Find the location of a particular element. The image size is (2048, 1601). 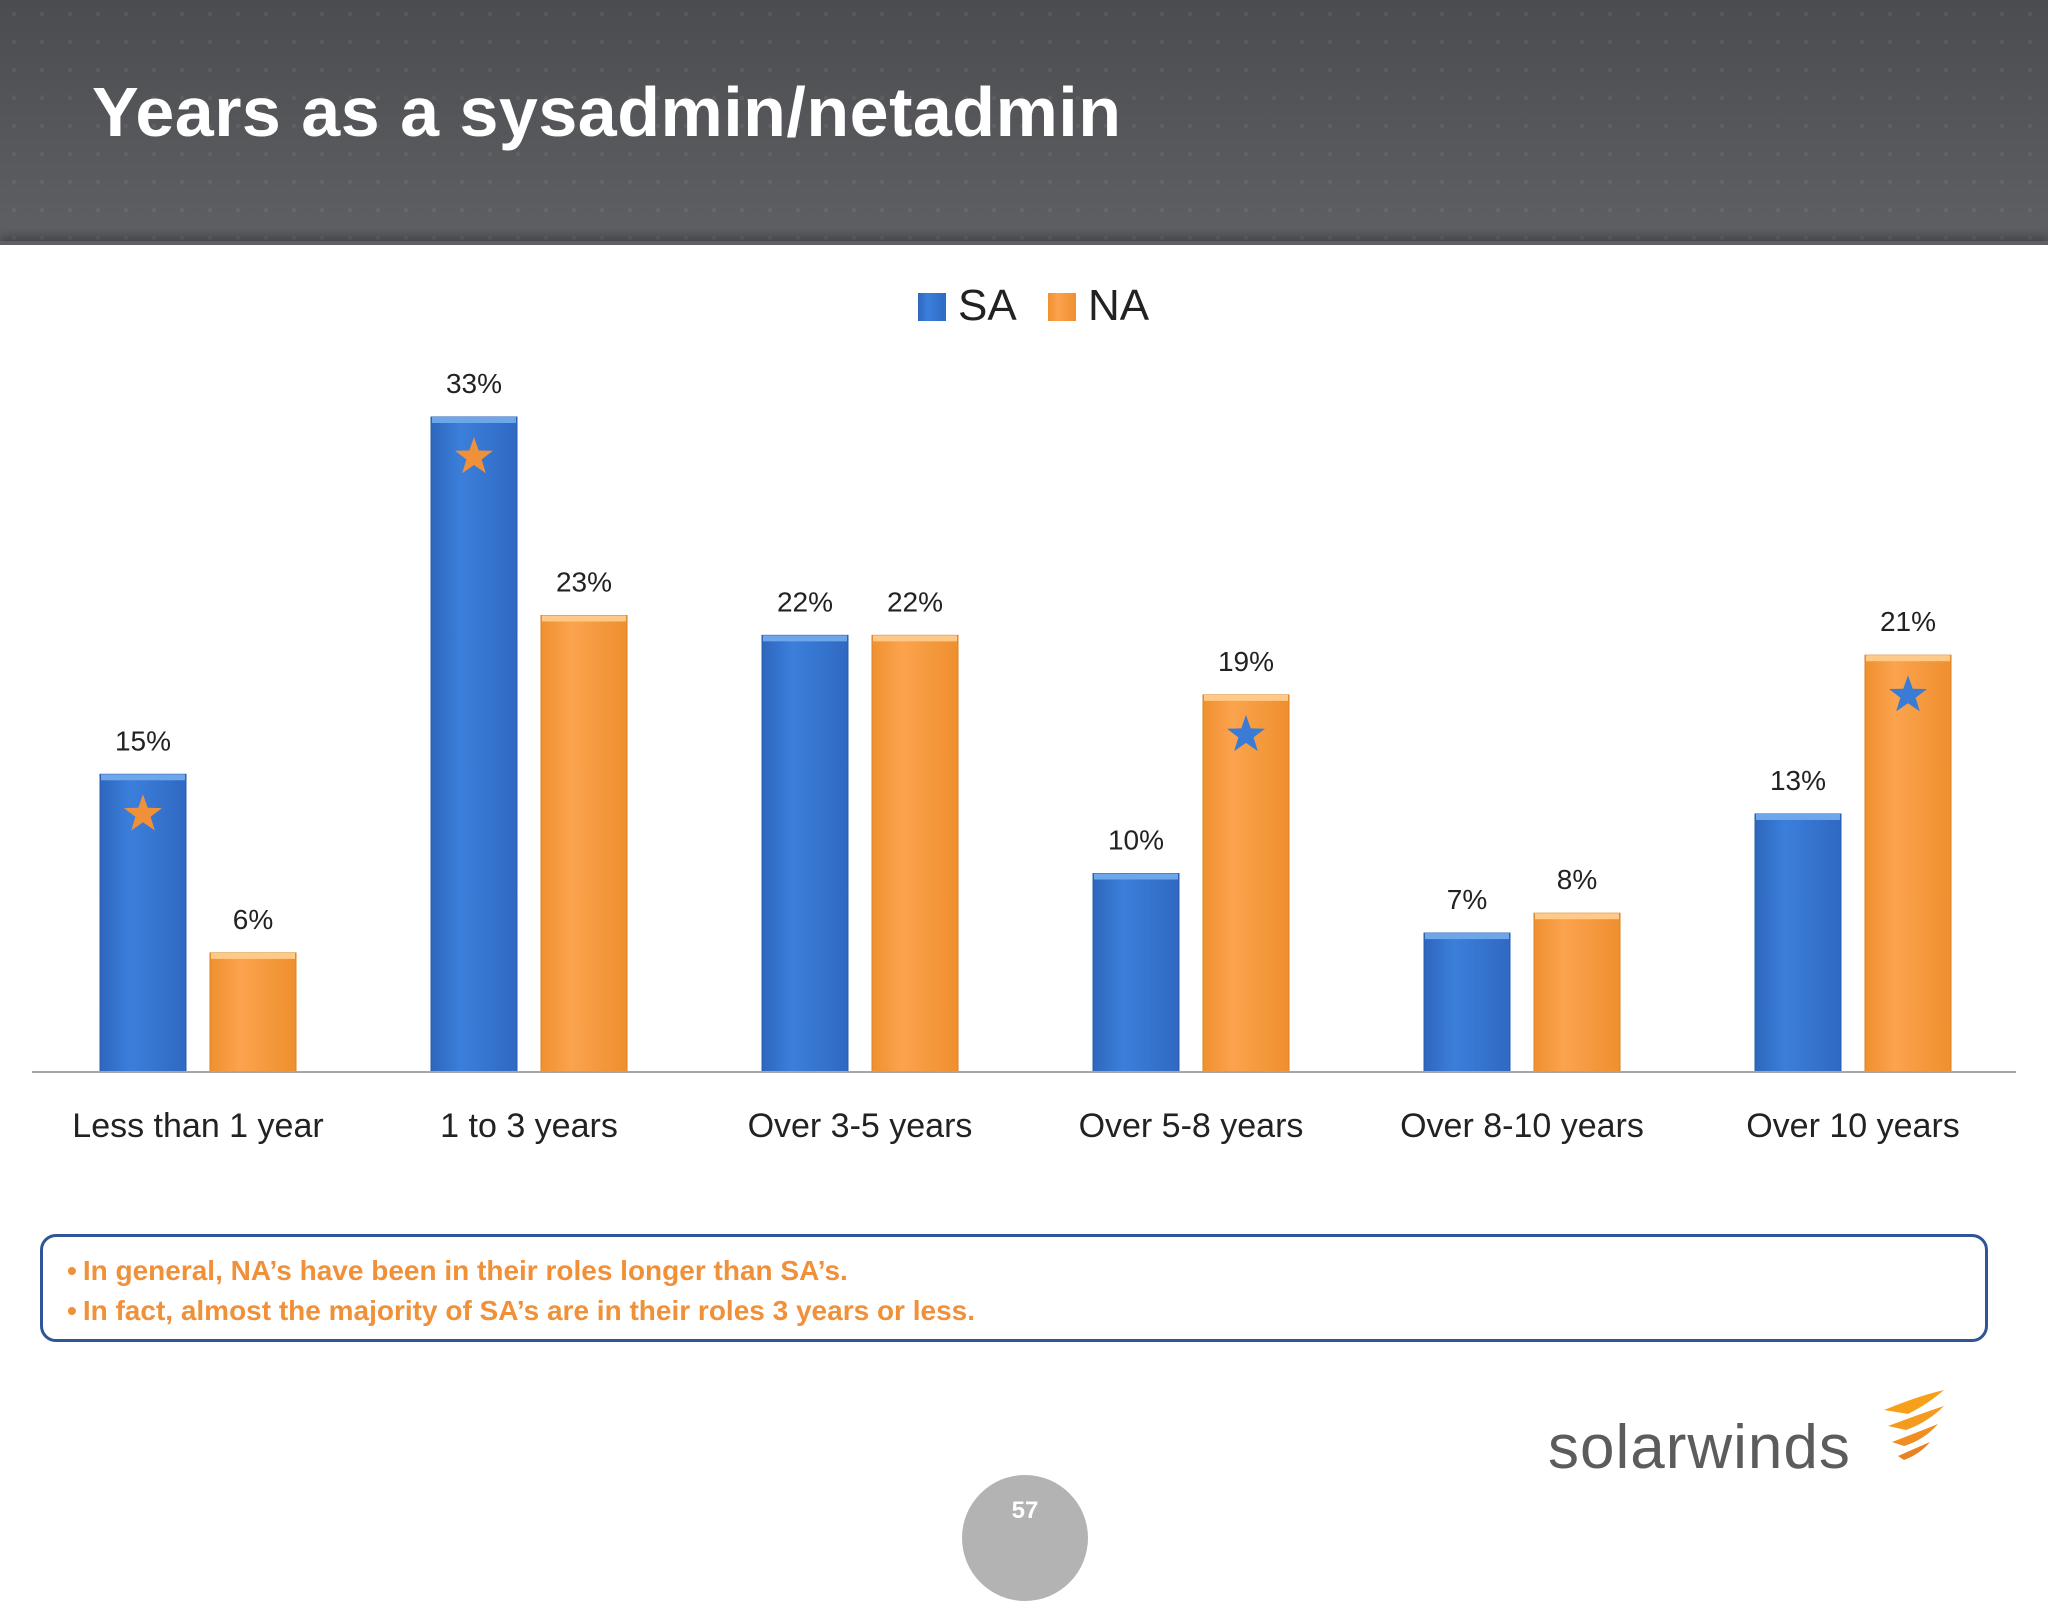

solarwinds-logo: solarwinds is located at coordinates (1748, 1445).